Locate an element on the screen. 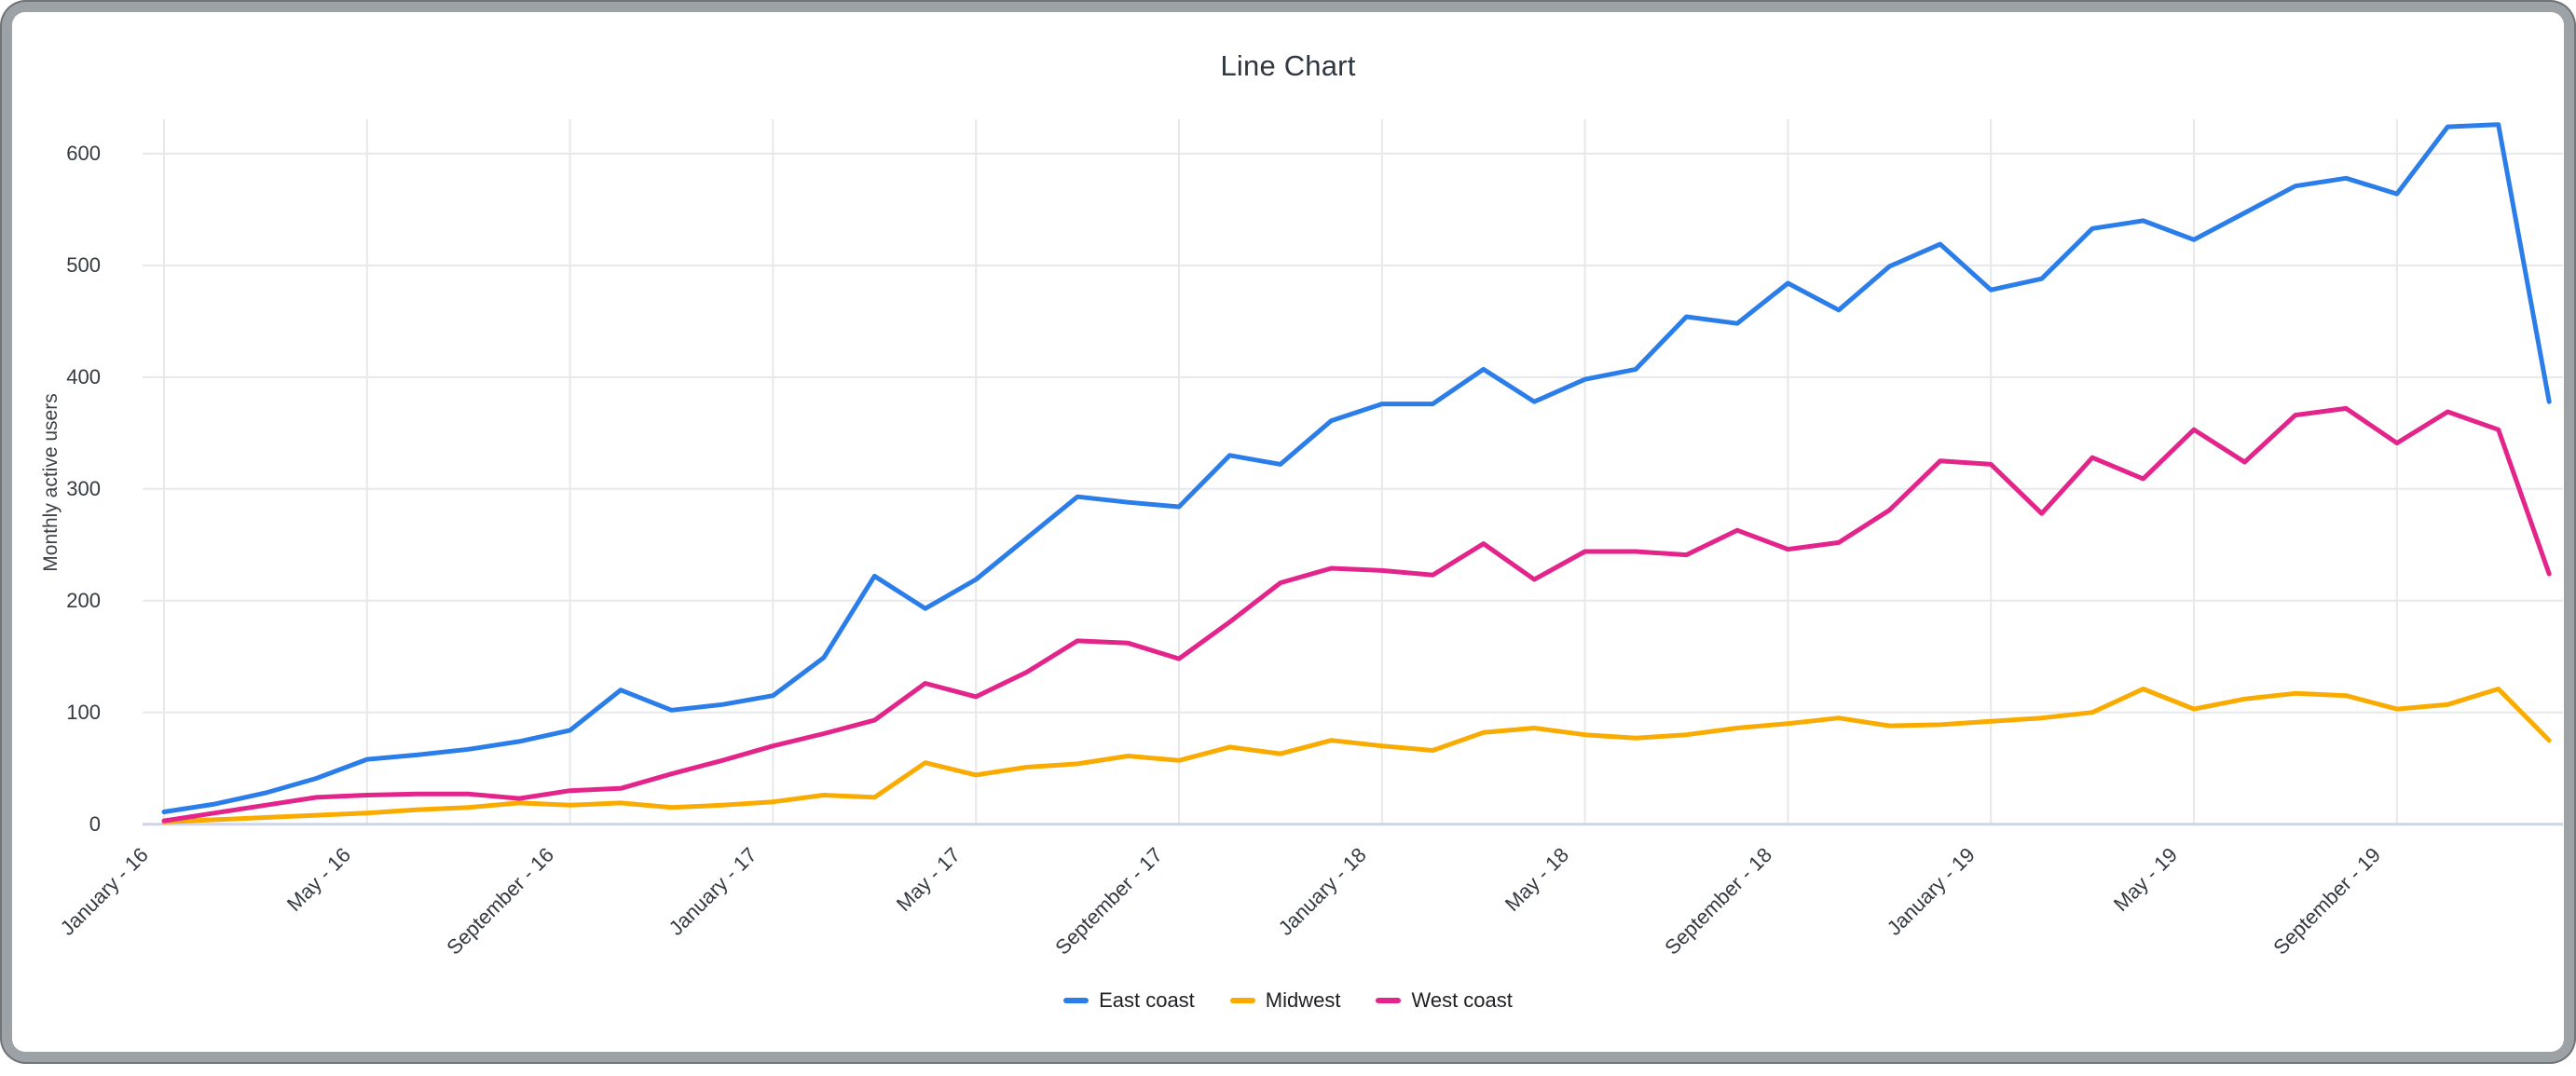 This screenshot has height=1076, width=2576. west-coast-line-swatch is located at coordinates (1389, 1000).